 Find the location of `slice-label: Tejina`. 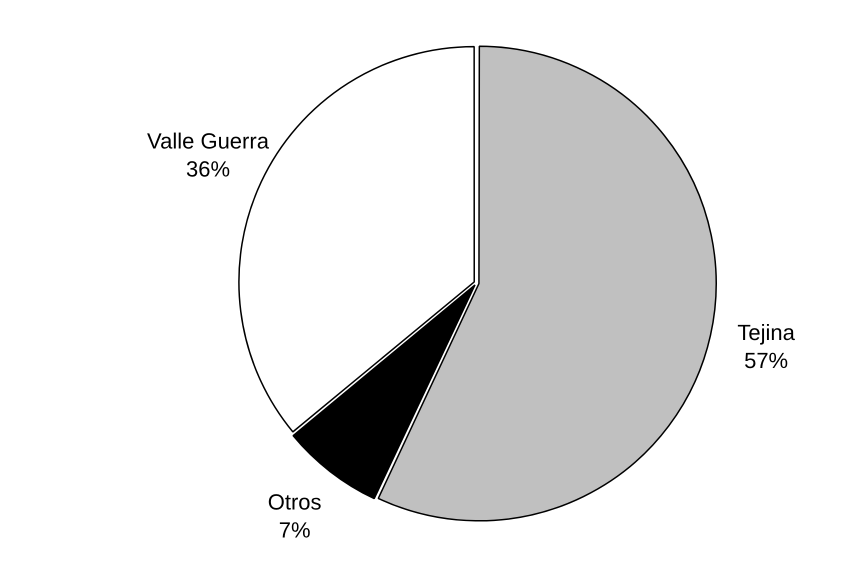

slice-label: Tejina is located at coordinates (766, 332).